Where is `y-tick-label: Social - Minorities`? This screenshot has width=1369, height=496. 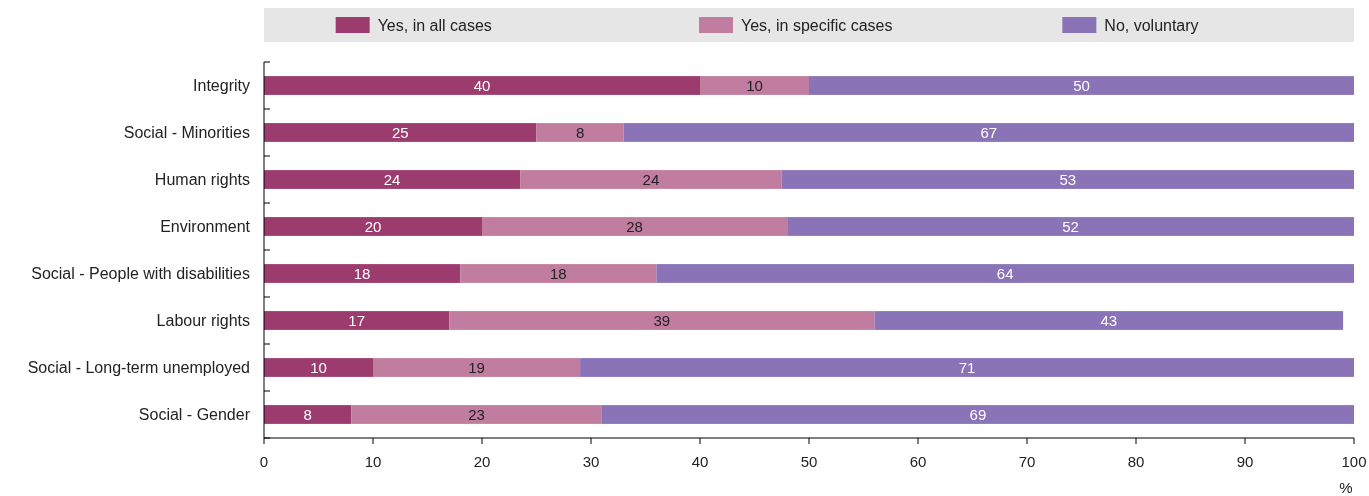 y-tick-label: Social - Minorities is located at coordinates (186, 133).